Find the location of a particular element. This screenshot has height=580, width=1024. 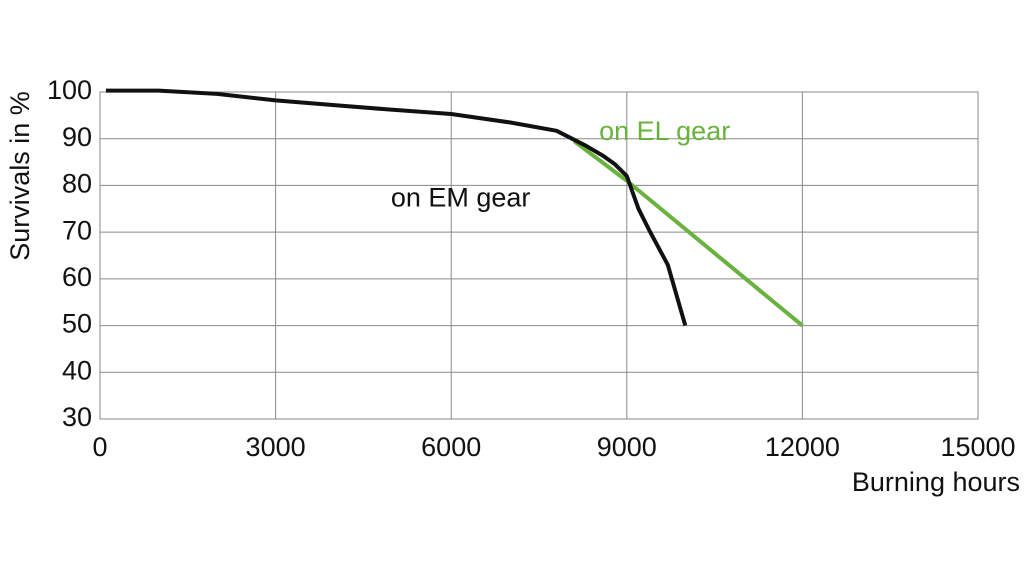

y-tick-label: 50 is located at coordinates (77, 324).